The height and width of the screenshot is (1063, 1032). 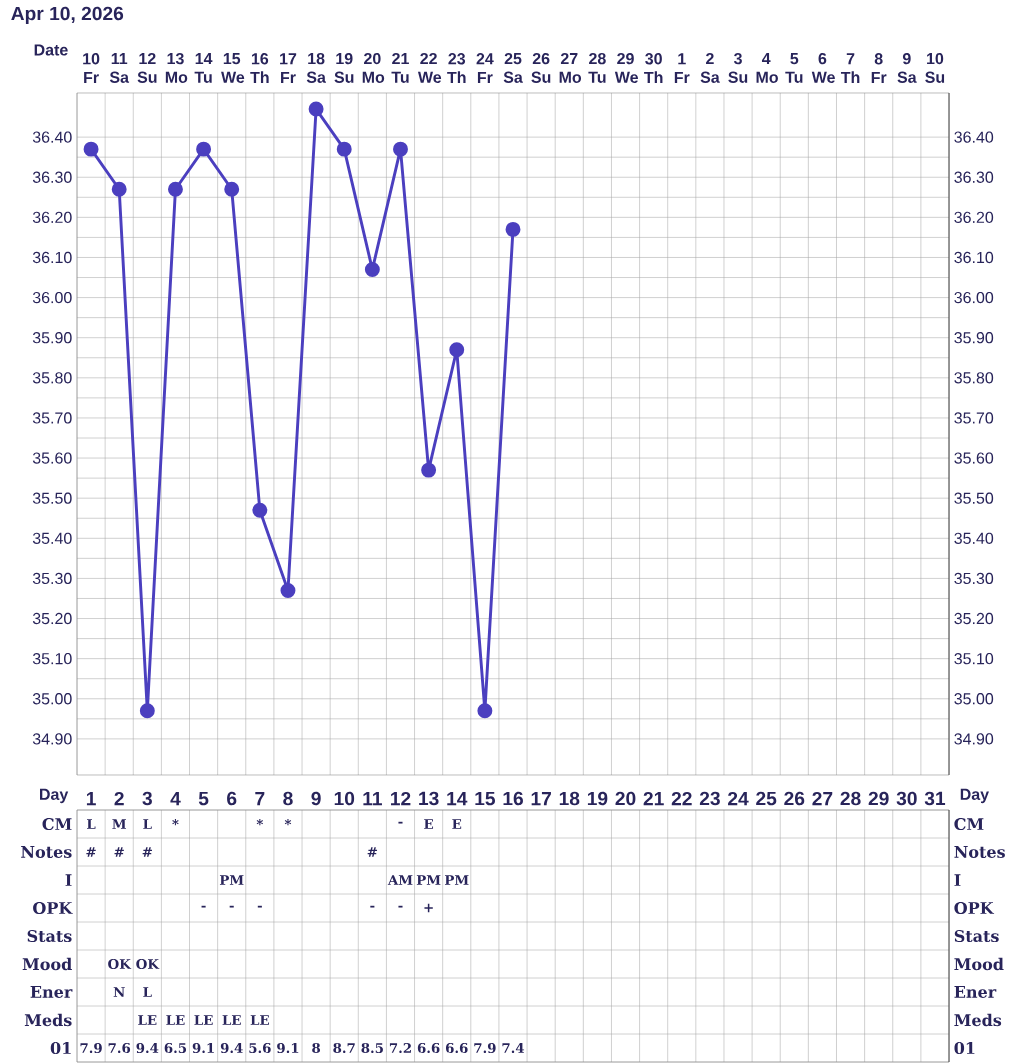 I want to click on text: 9.1, so click(x=288, y=1048).